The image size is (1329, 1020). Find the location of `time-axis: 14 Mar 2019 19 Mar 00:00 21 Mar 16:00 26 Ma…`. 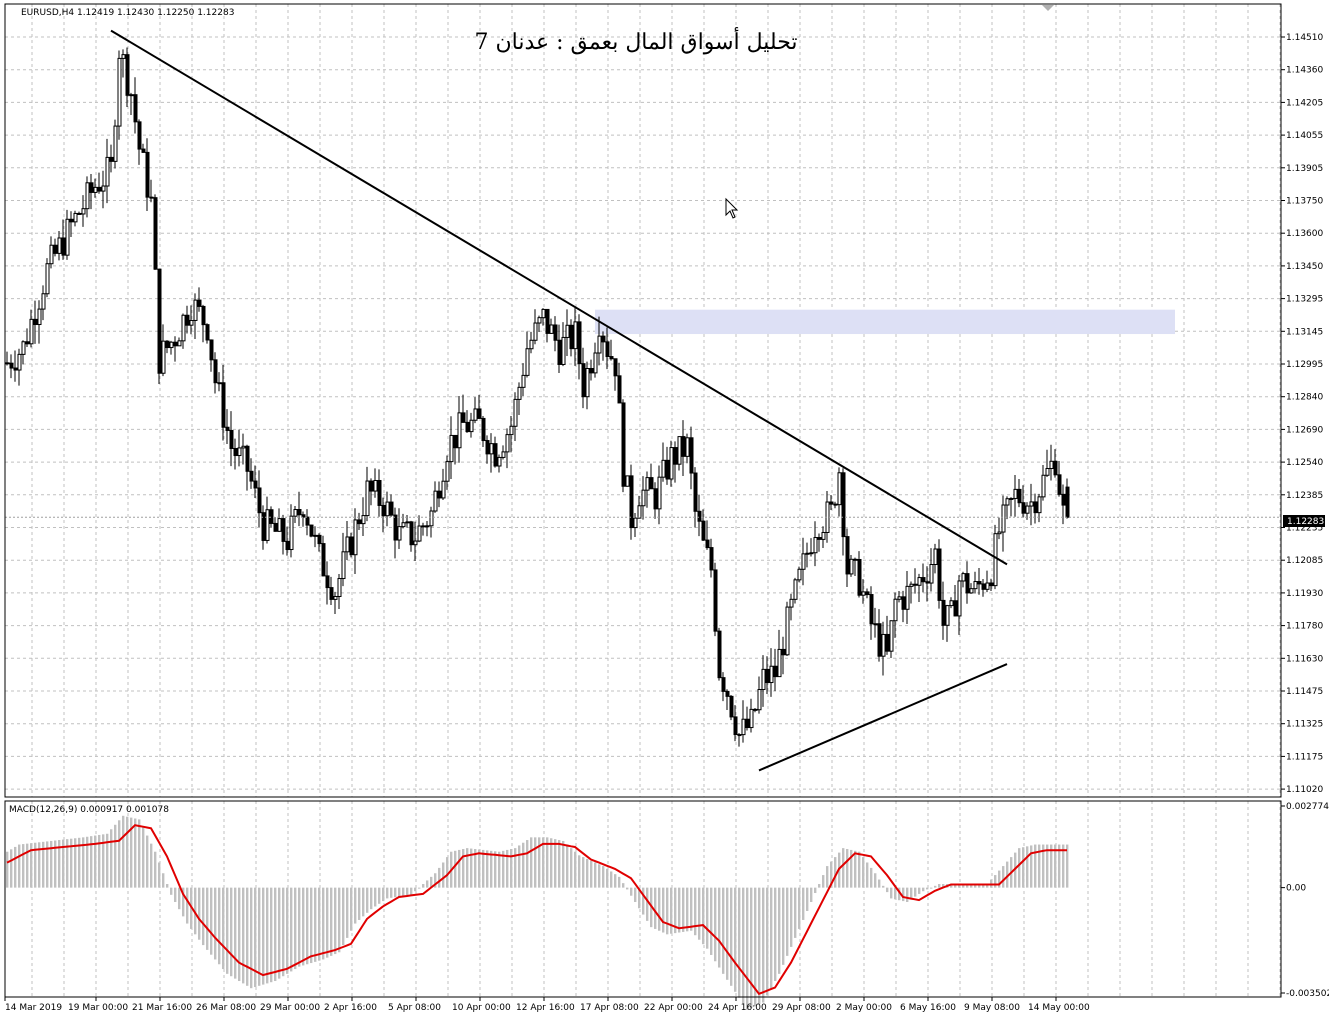

time-axis: 14 Mar 2019 19 Mar 00:00 21 Mar 16:00 26 Ma… is located at coordinates (547, 1005).